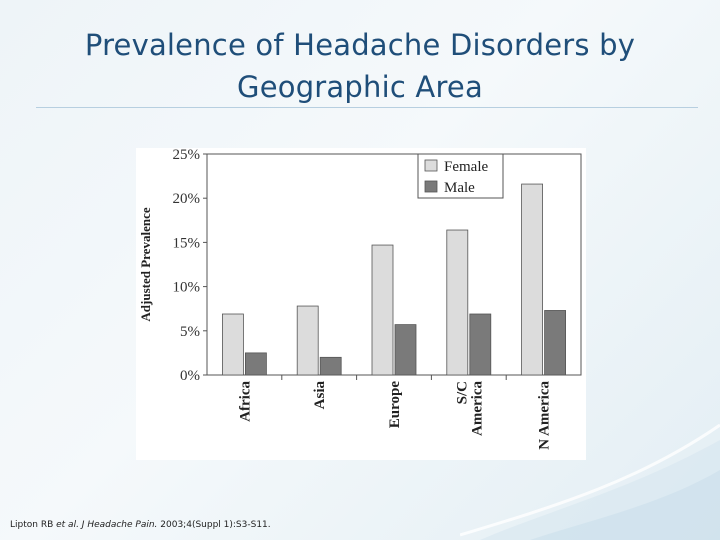 Image resolution: width=720 pixels, height=540 pixels. I want to click on citation-authors: Lipton RB, so click(33, 525).